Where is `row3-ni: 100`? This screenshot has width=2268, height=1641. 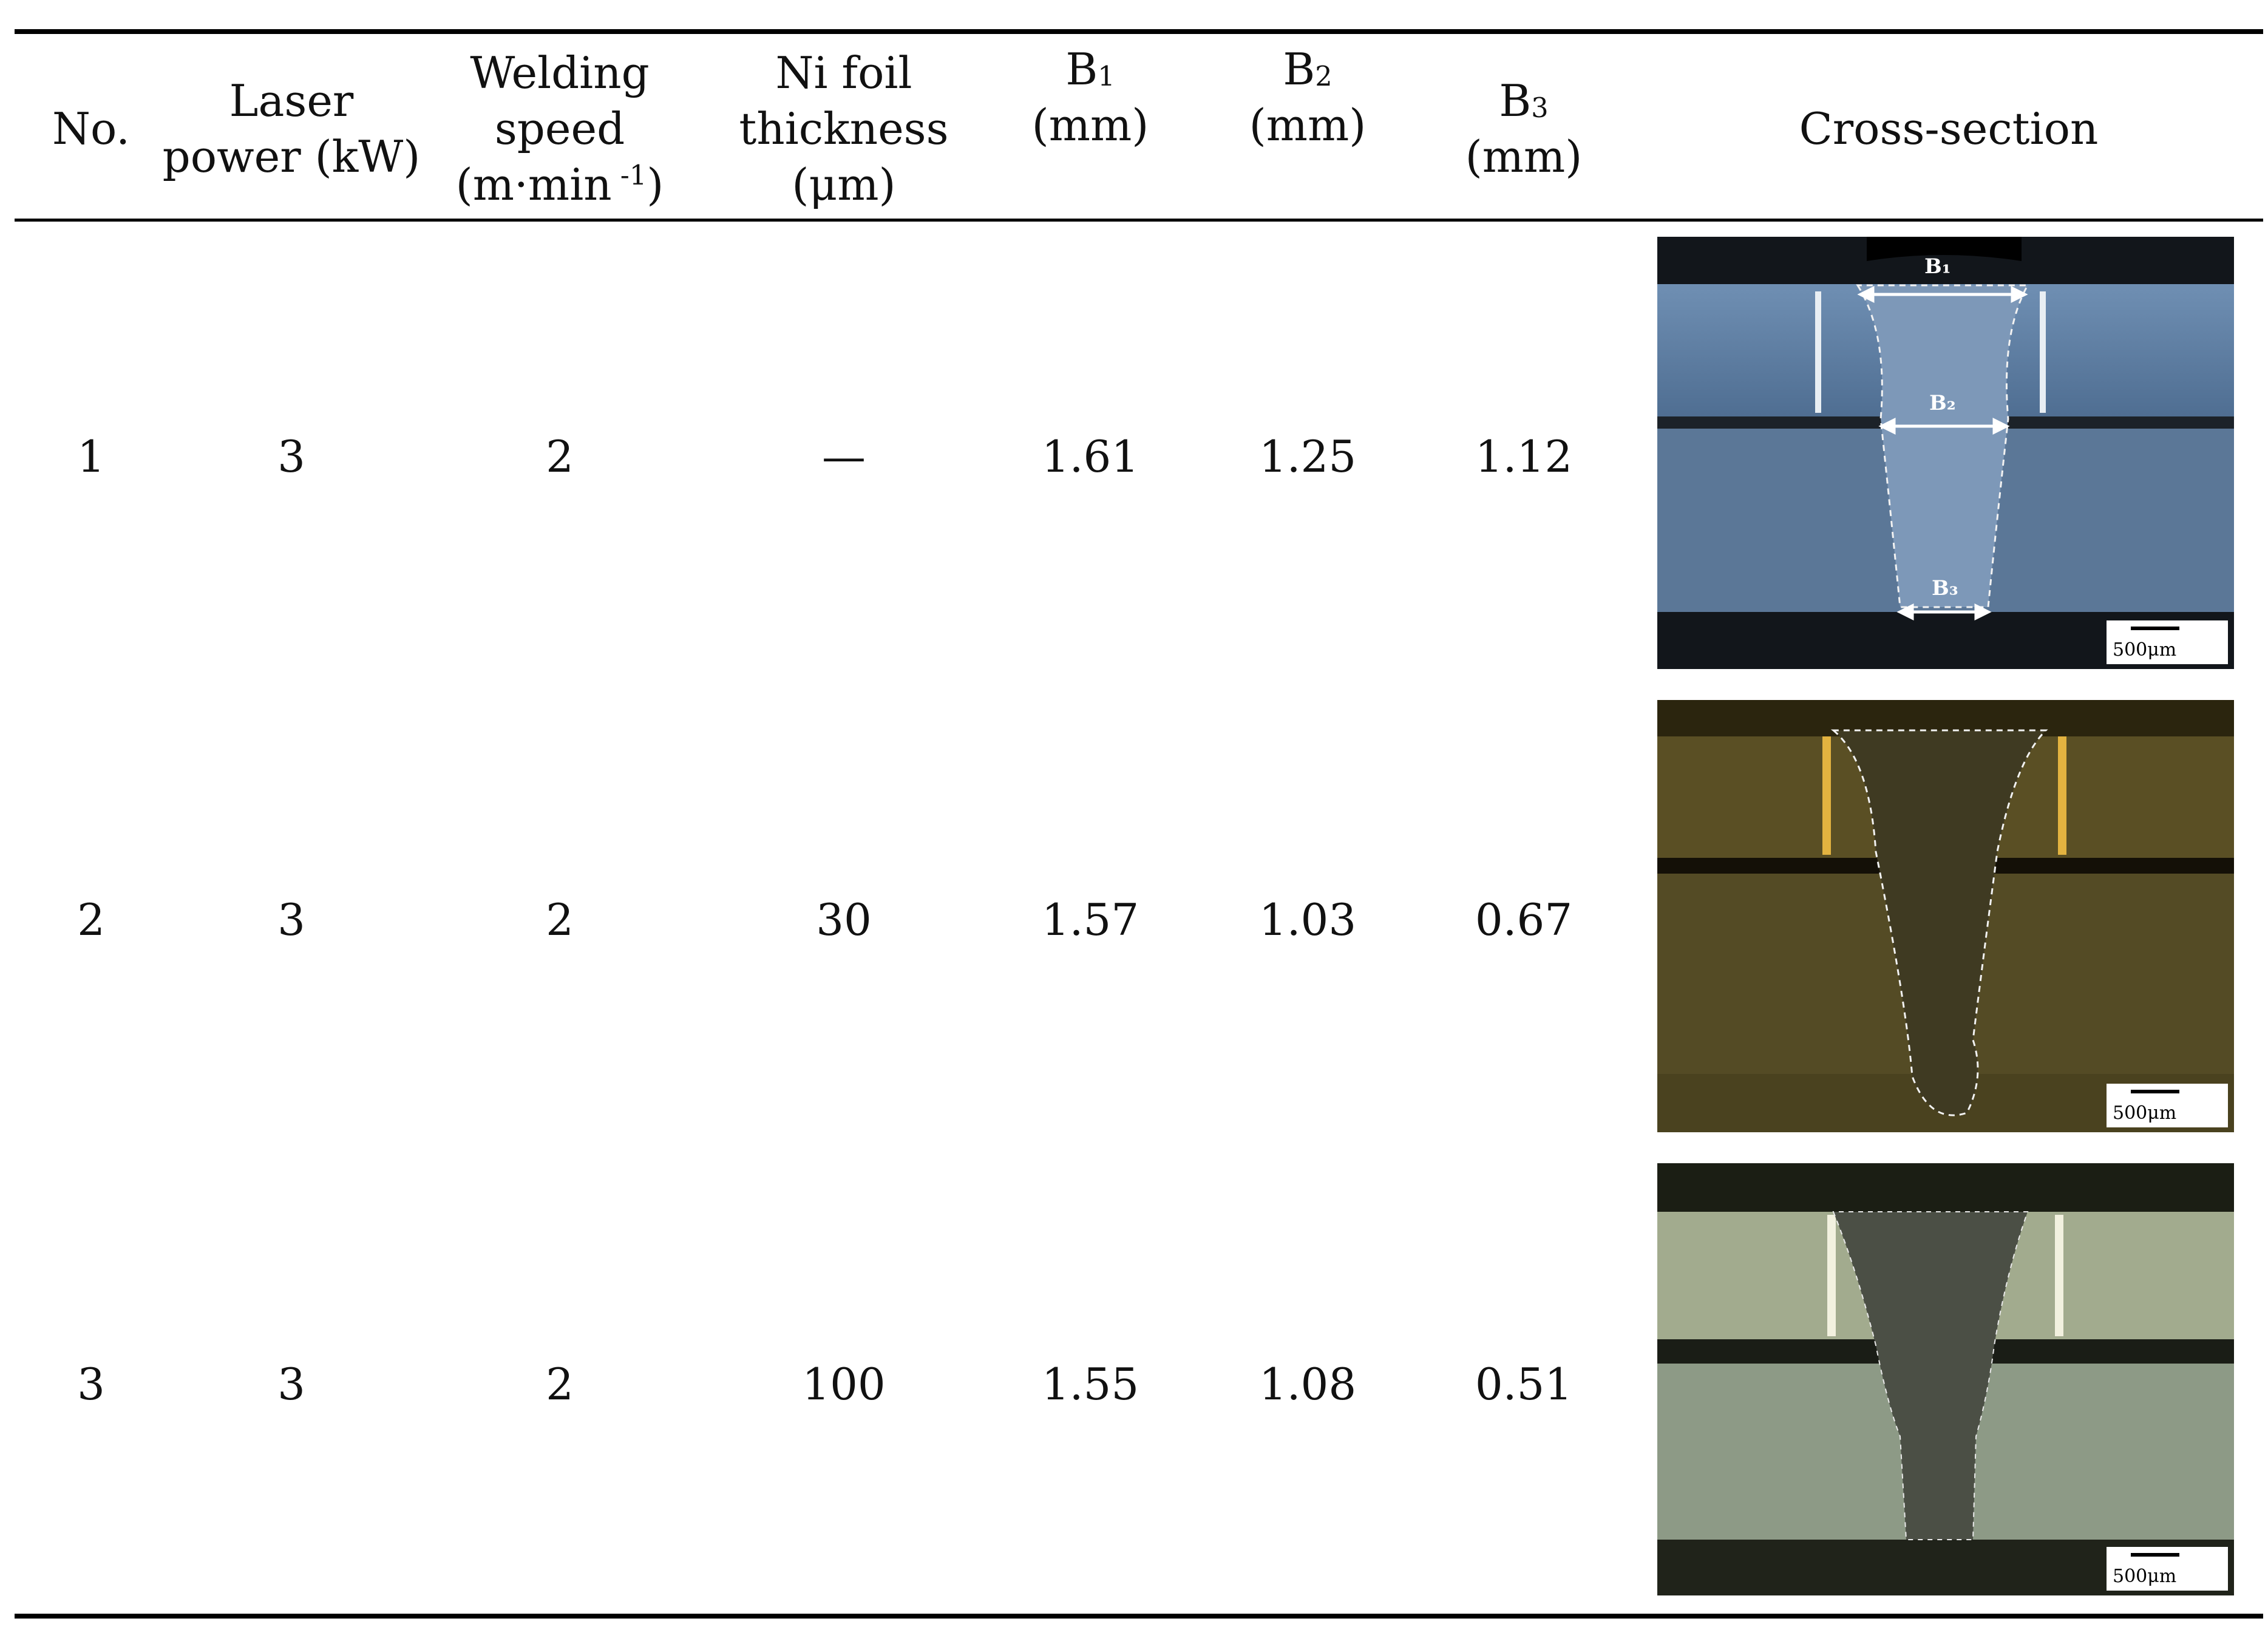
row3-ni: 100 is located at coordinates (844, 1384).